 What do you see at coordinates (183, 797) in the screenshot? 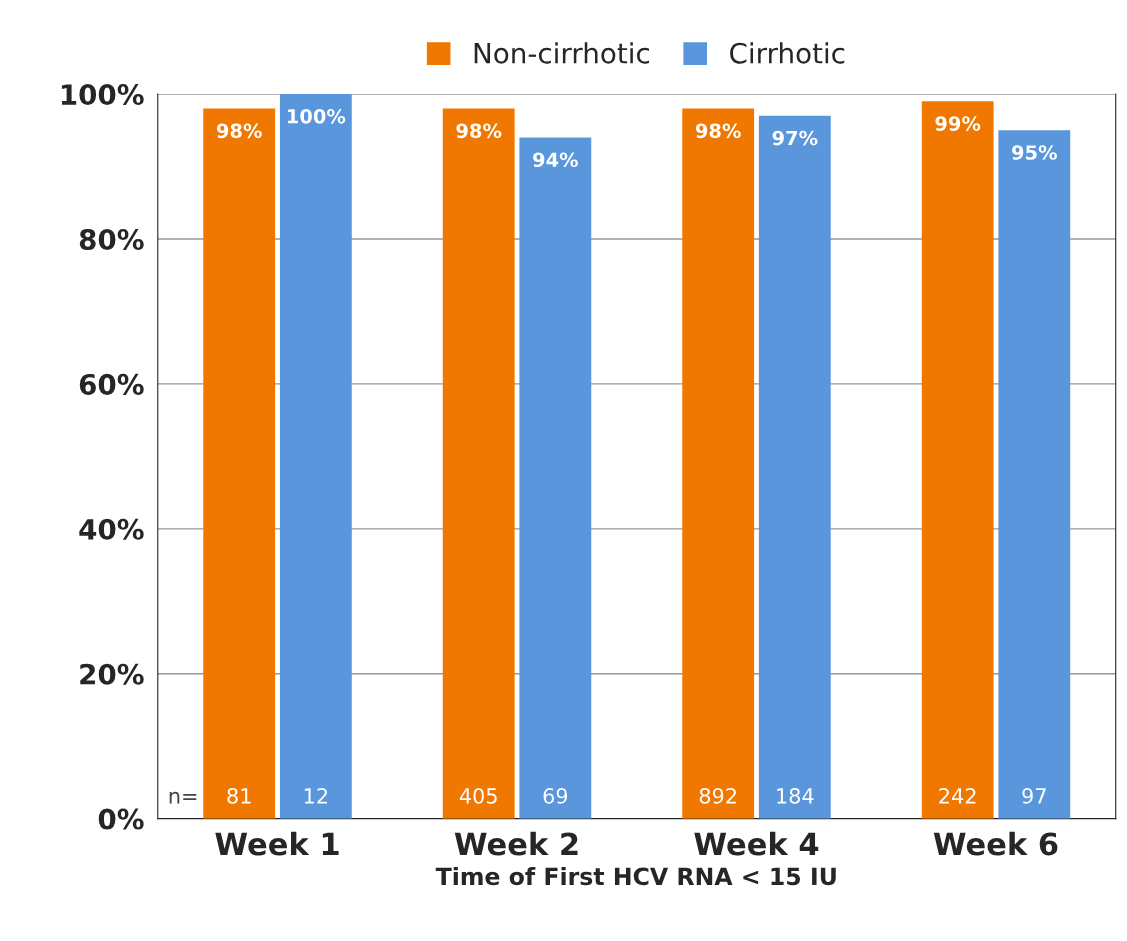
I see `annotation: n=` at bounding box center [183, 797].